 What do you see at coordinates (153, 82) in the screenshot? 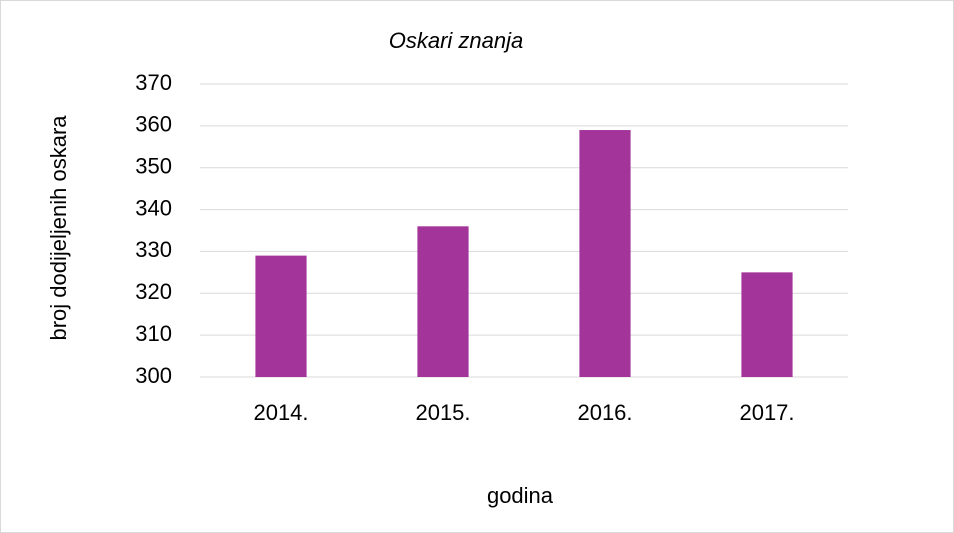
I see `y-tick-label: 370` at bounding box center [153, 82].